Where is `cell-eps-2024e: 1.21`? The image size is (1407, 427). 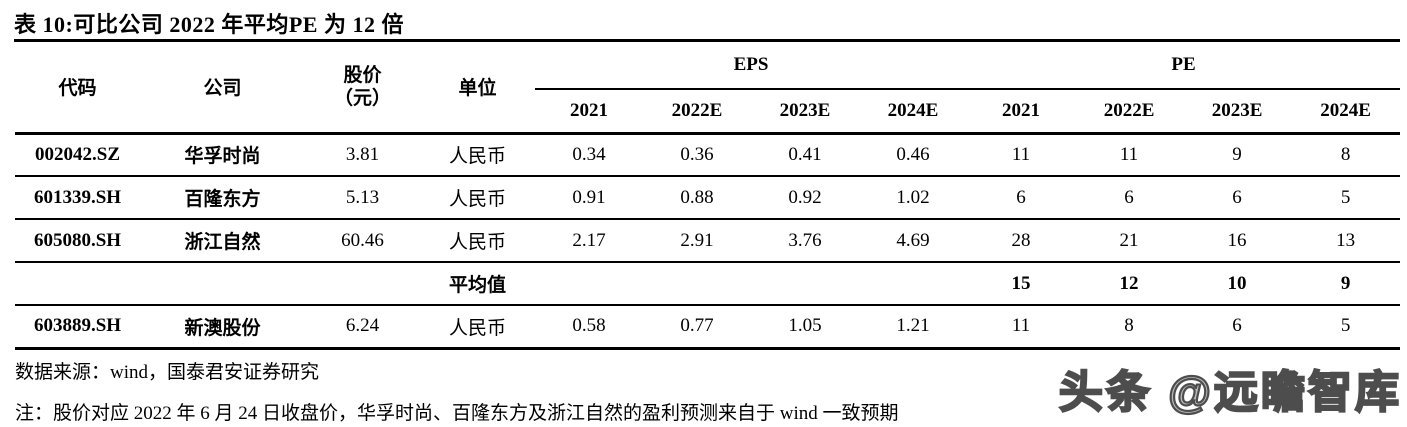 cell-eps-2024e: 1.21 is located at coordinates (913, 327).